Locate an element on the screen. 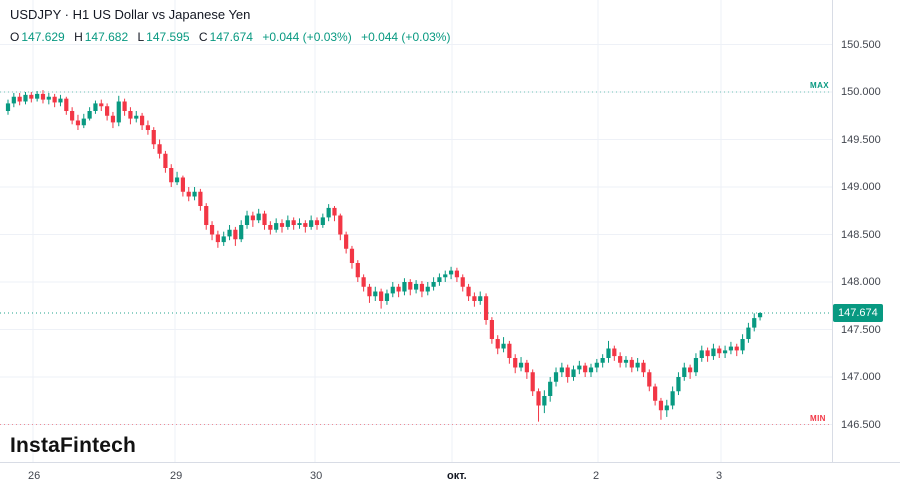 The width and height of the screenshot is (900, 491). time-axis: 26 29 30 окт. 2 3 is located at coordinates (450, 476).